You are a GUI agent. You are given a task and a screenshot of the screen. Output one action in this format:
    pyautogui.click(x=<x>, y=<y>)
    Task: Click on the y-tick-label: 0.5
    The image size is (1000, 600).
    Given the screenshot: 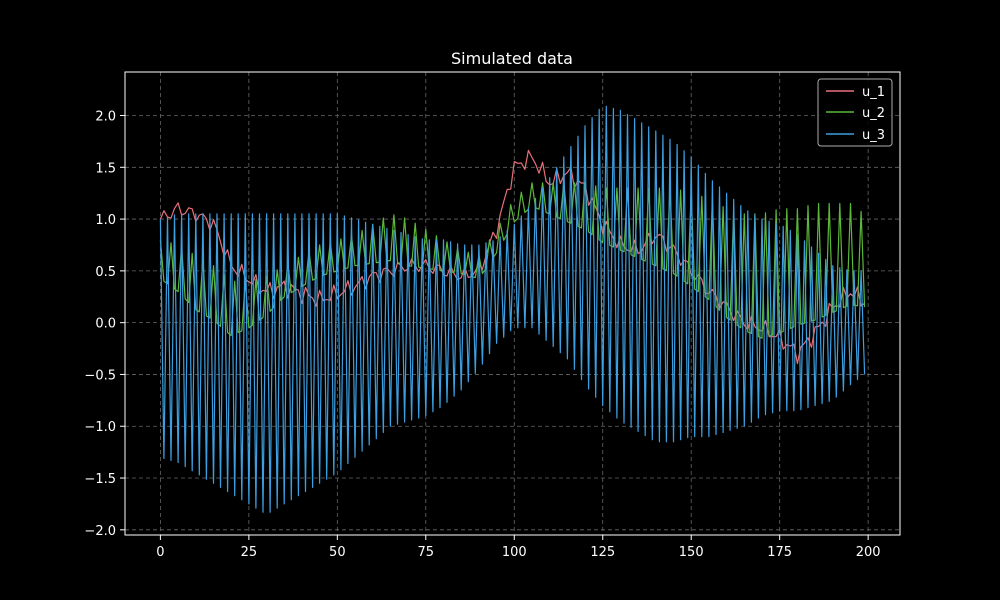 What is the action you would take?
    pyautogui.click(x=105, y=272)
    